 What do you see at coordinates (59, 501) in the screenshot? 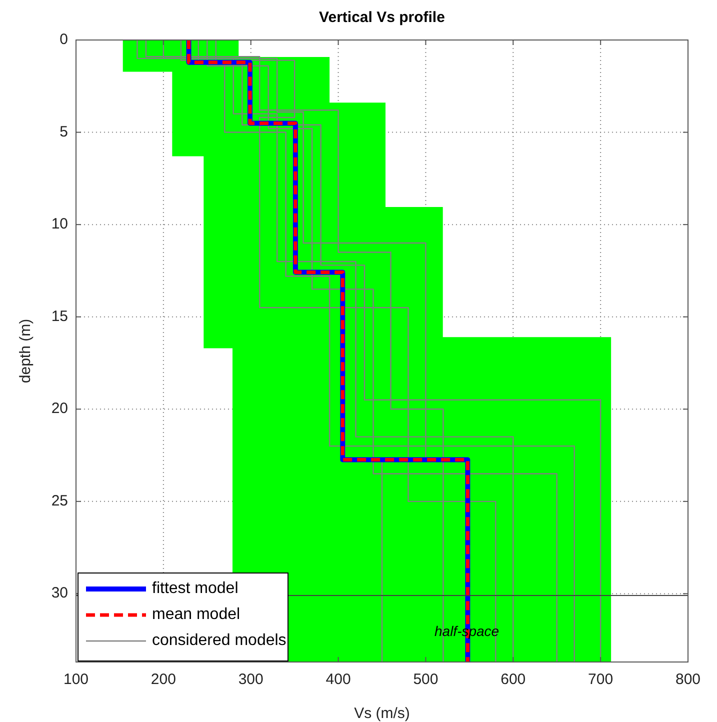
I see `y-tick-label: 25` at bounding box center [59, 501].